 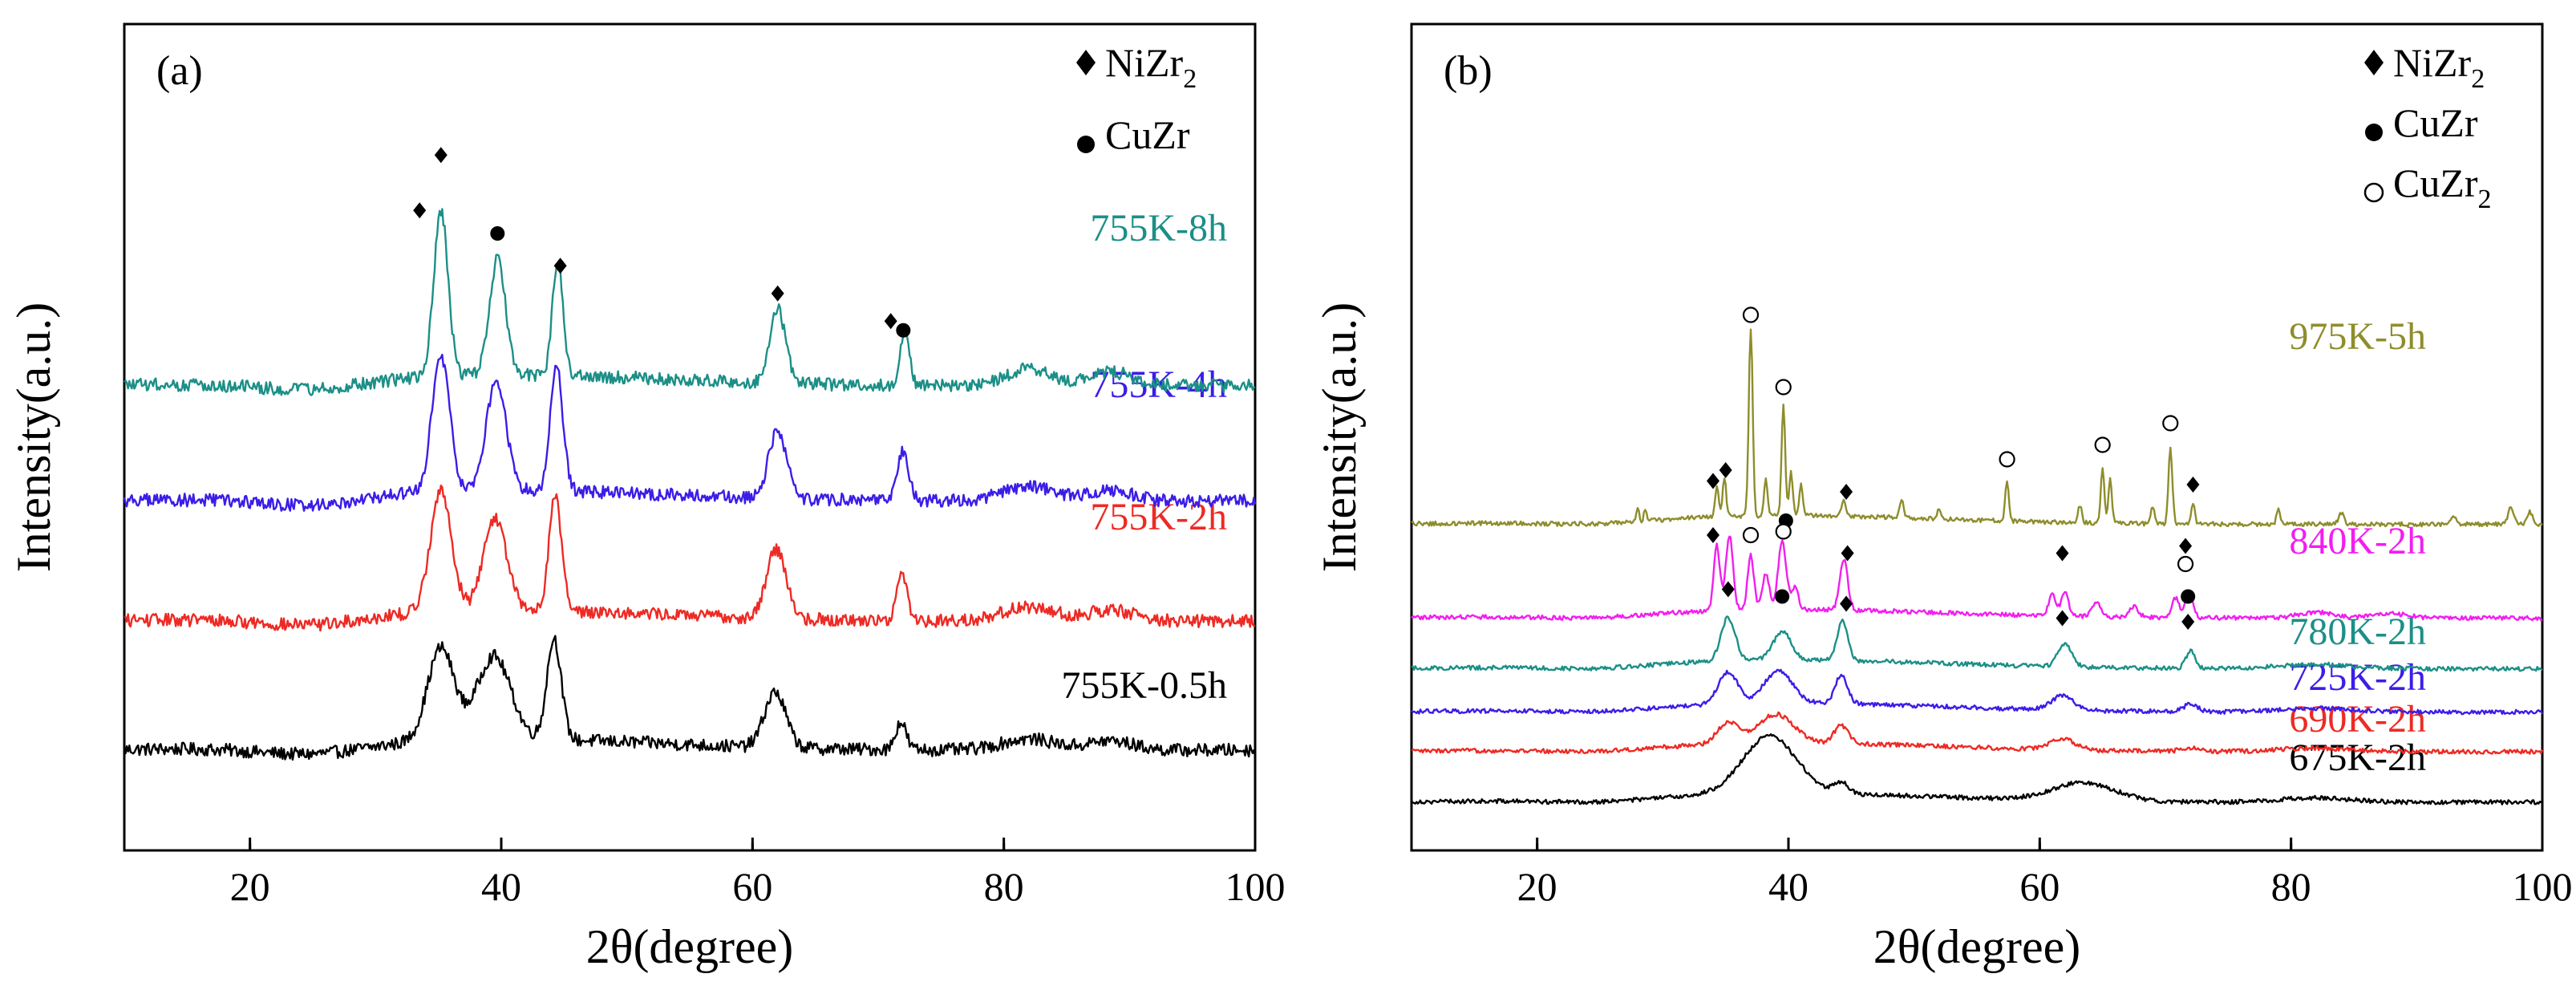 What do you see at coordinates (1977, 947) in the screenshot?
I see `panel-b-x-axis-label: 2θ(degree)` at bounding box center [1977, 947].